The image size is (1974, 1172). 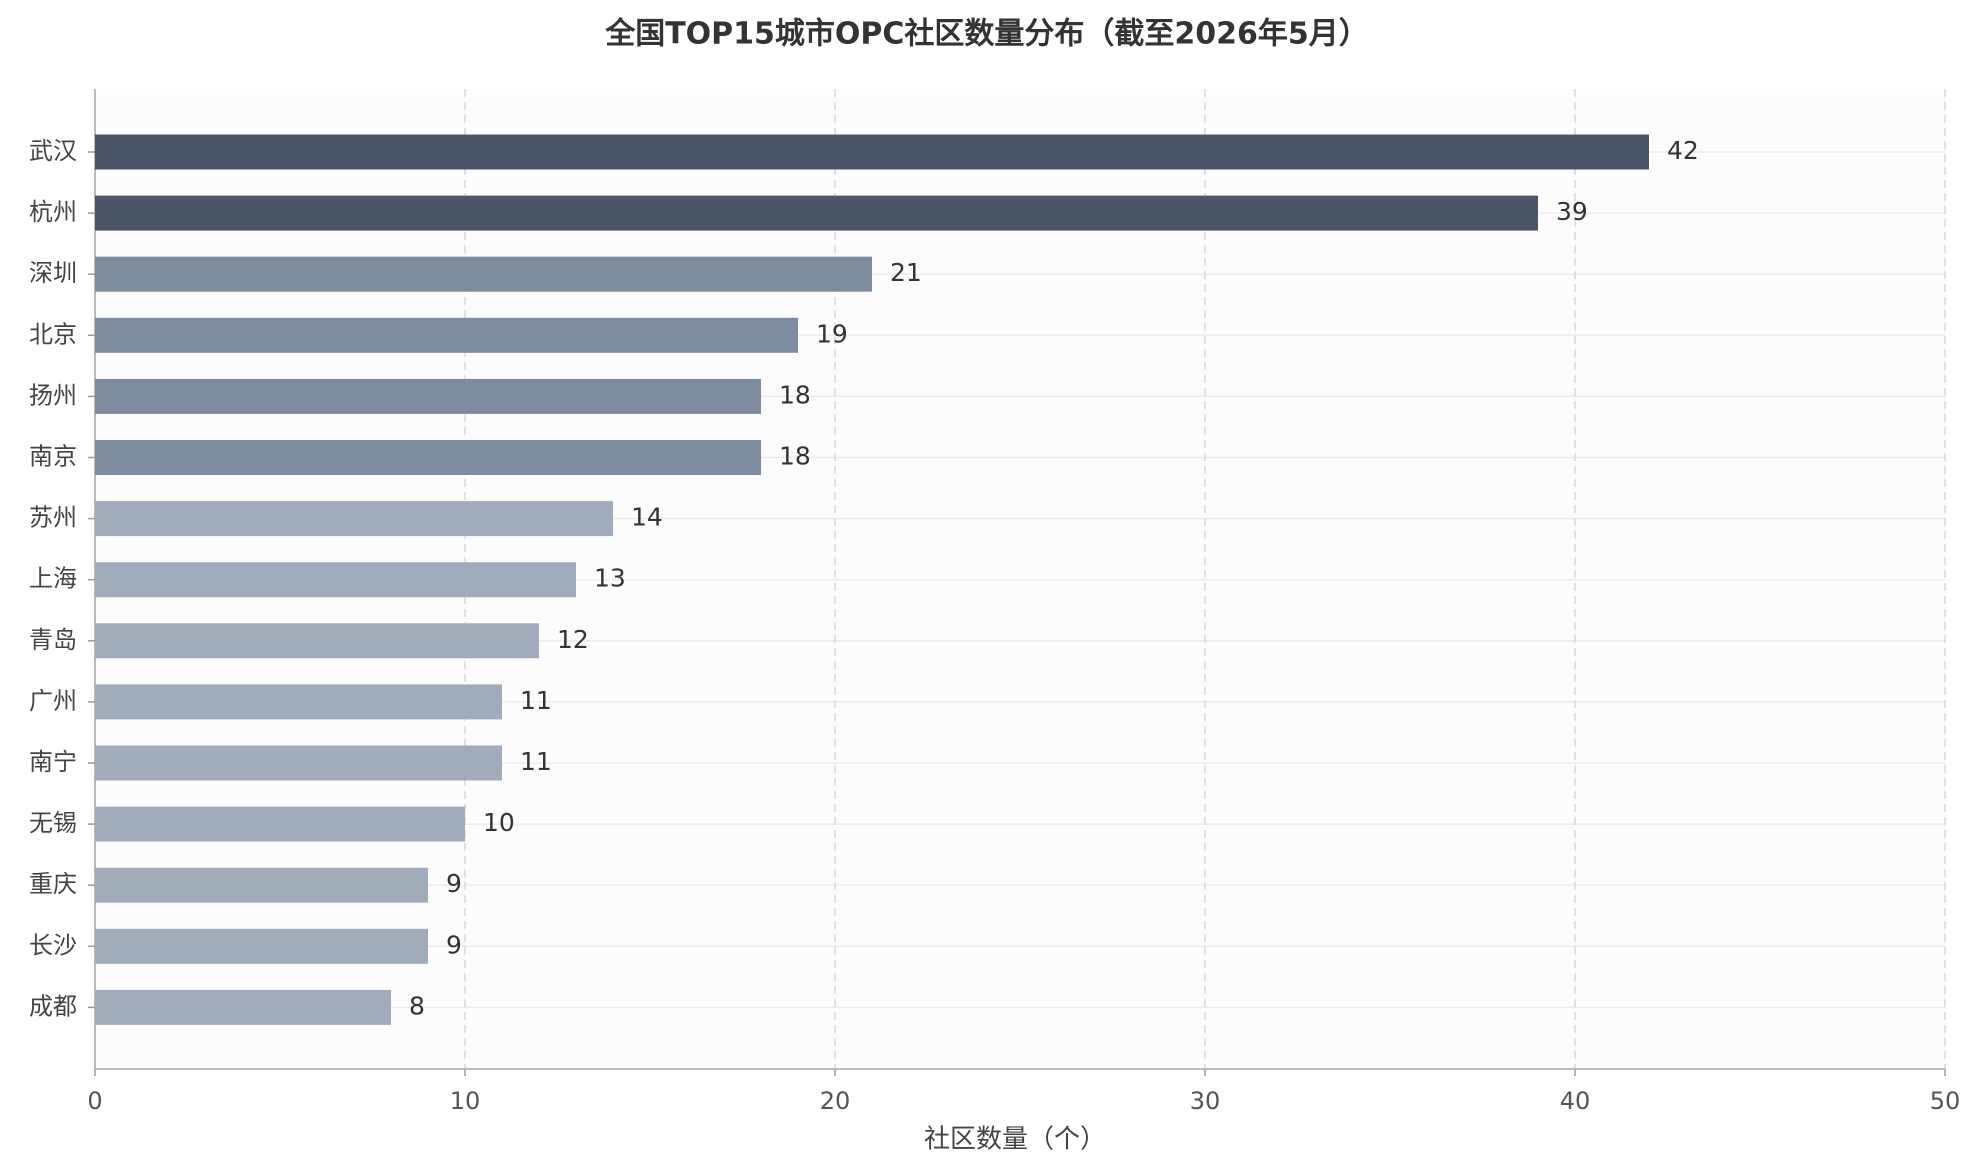 I want to click on value-label: 8, so click(x=417, y=1005).